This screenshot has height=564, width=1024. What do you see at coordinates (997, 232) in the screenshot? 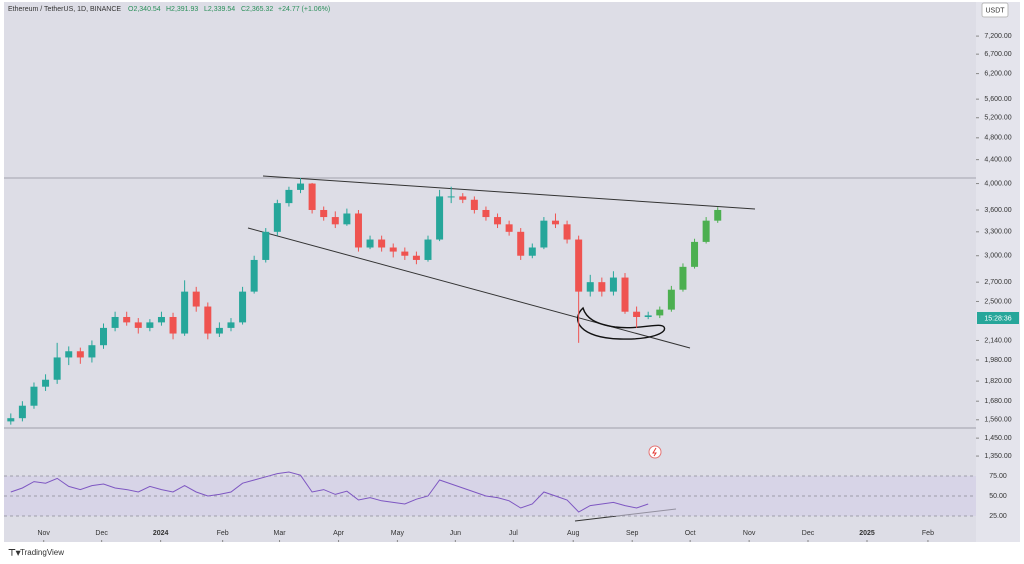
I see `y-tick-label: 3,300.00` at bounding box center [997, 232].